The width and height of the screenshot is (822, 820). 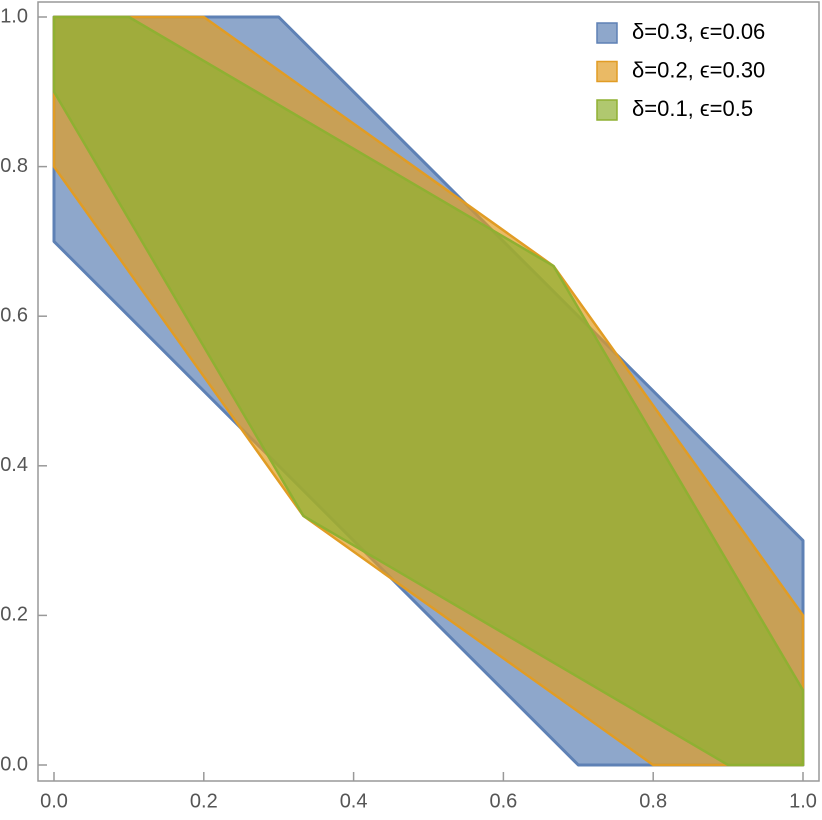 I want to click on legend-label: δ=0.3, ϵ=0.06, so click(x=698, y=31).